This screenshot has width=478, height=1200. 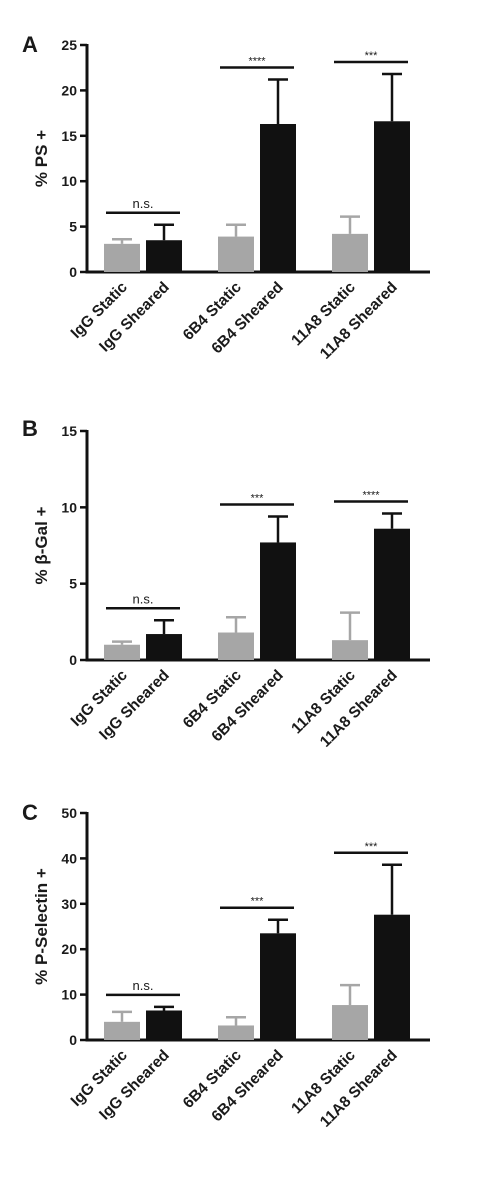 I want to click on y-tick-label: 30, so click(x=69, y=904).